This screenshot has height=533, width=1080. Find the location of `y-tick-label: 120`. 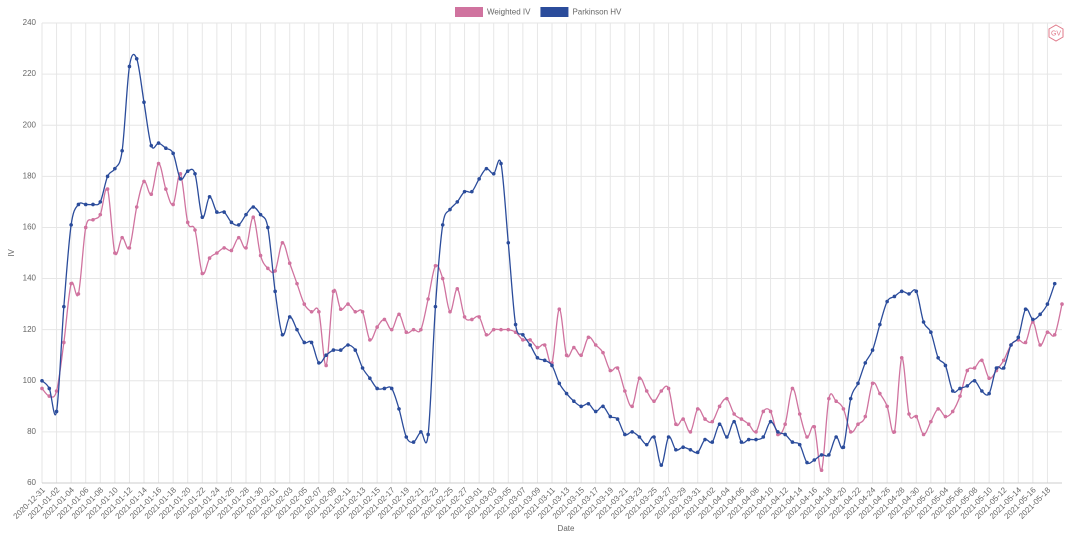

y-tick-label: 120 is located at coordinates (30, 329).